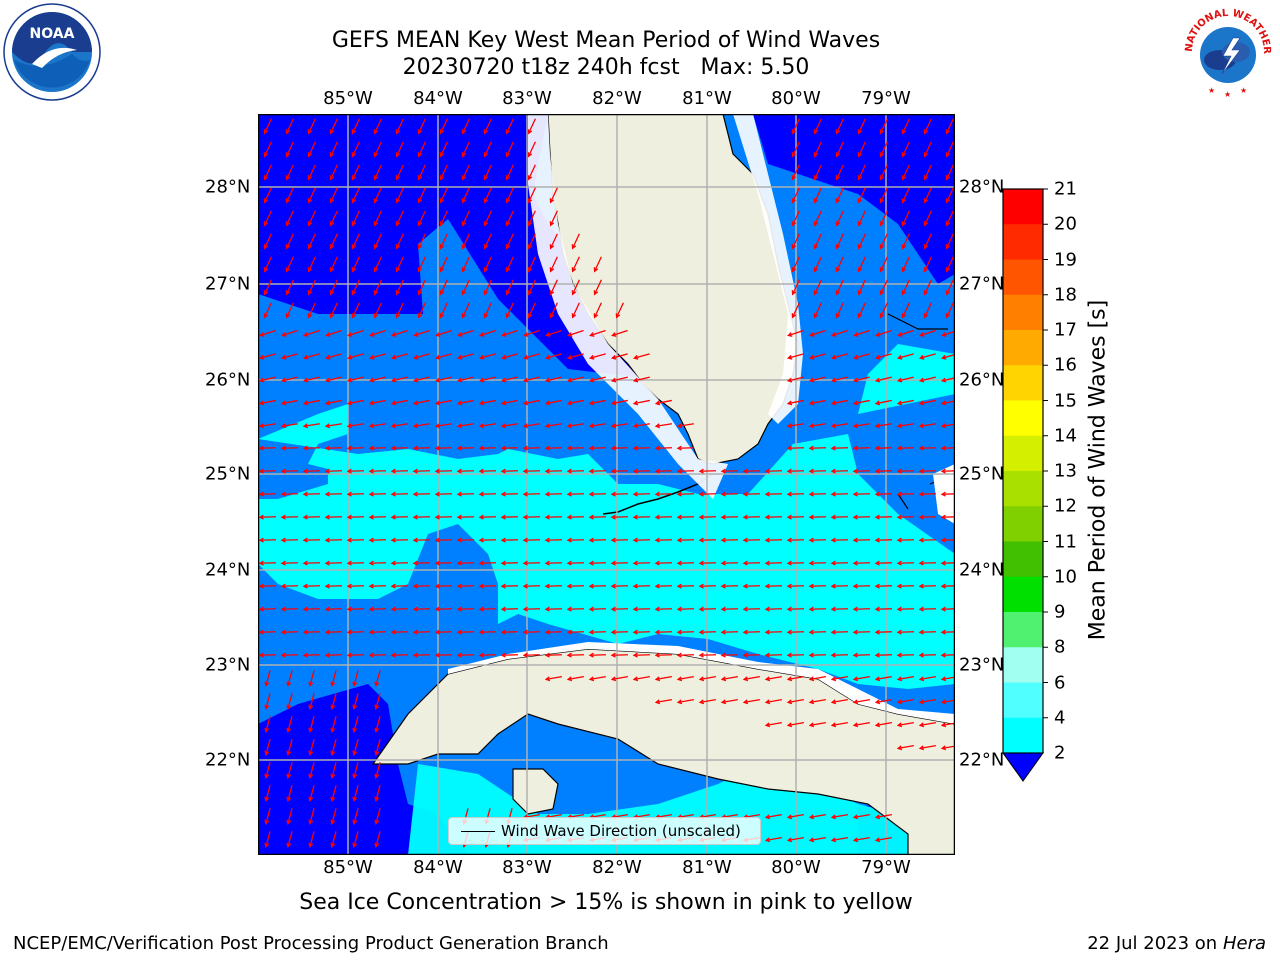 The width and height of the screenshot is (1280, 960). Describe the element at coordinates (1060, 753) in the screenshot. I see `colorbar-tick-label: 2` at that location.